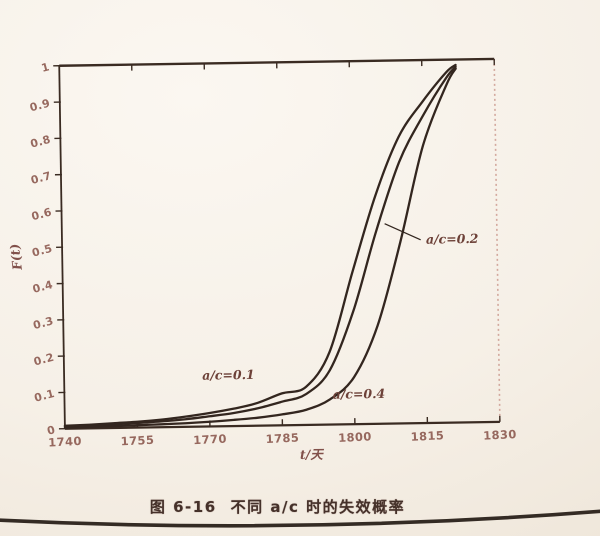 The height and width of the screenshot is (536, 600). I want to click on y-axis-title: F(t), so click(16, 257).